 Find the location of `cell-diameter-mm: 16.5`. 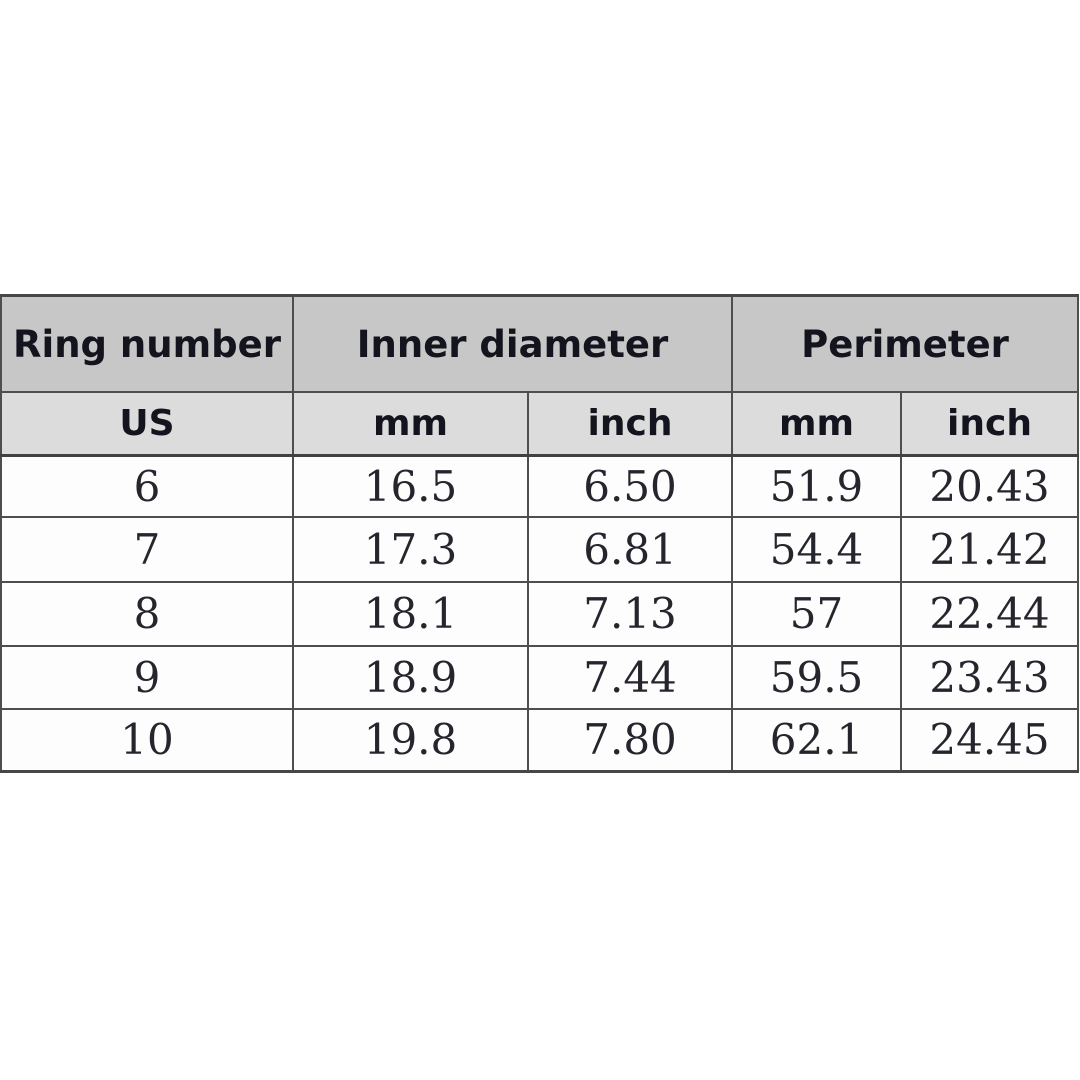

cell-diameter-mm: 16.5 is located at coordinates (410, 486).